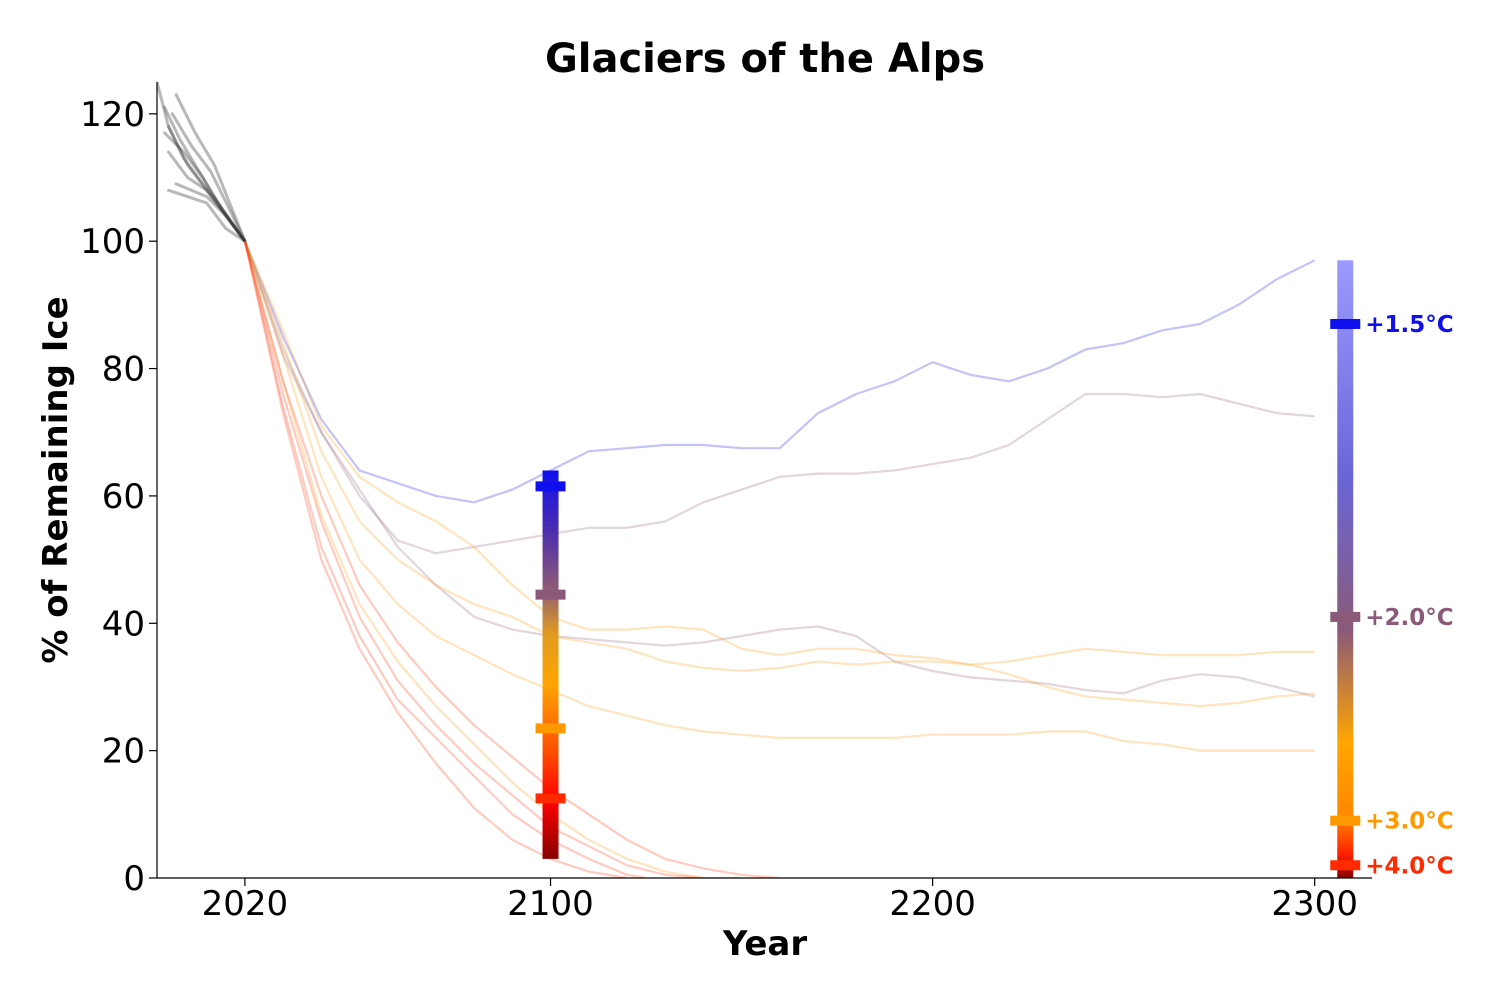  I want to click on x-axis-label: Year, so click(765, 944).